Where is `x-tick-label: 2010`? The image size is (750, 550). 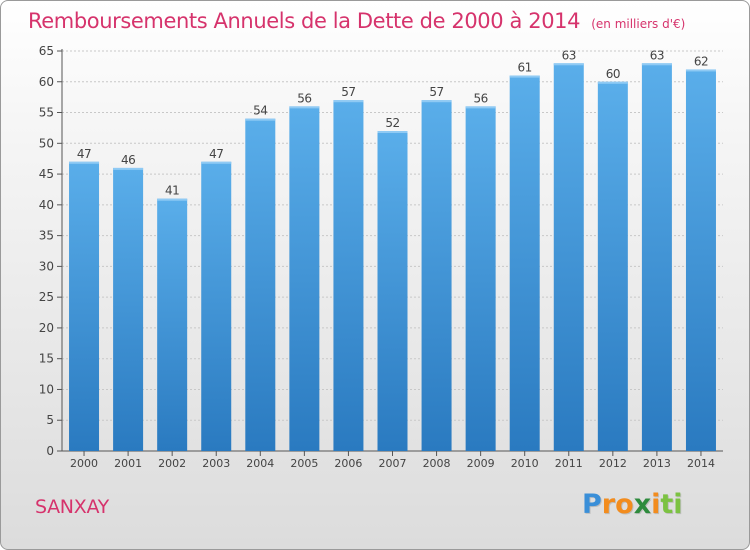 x-tick-label: 2010 is located at coordinates (525, 463).